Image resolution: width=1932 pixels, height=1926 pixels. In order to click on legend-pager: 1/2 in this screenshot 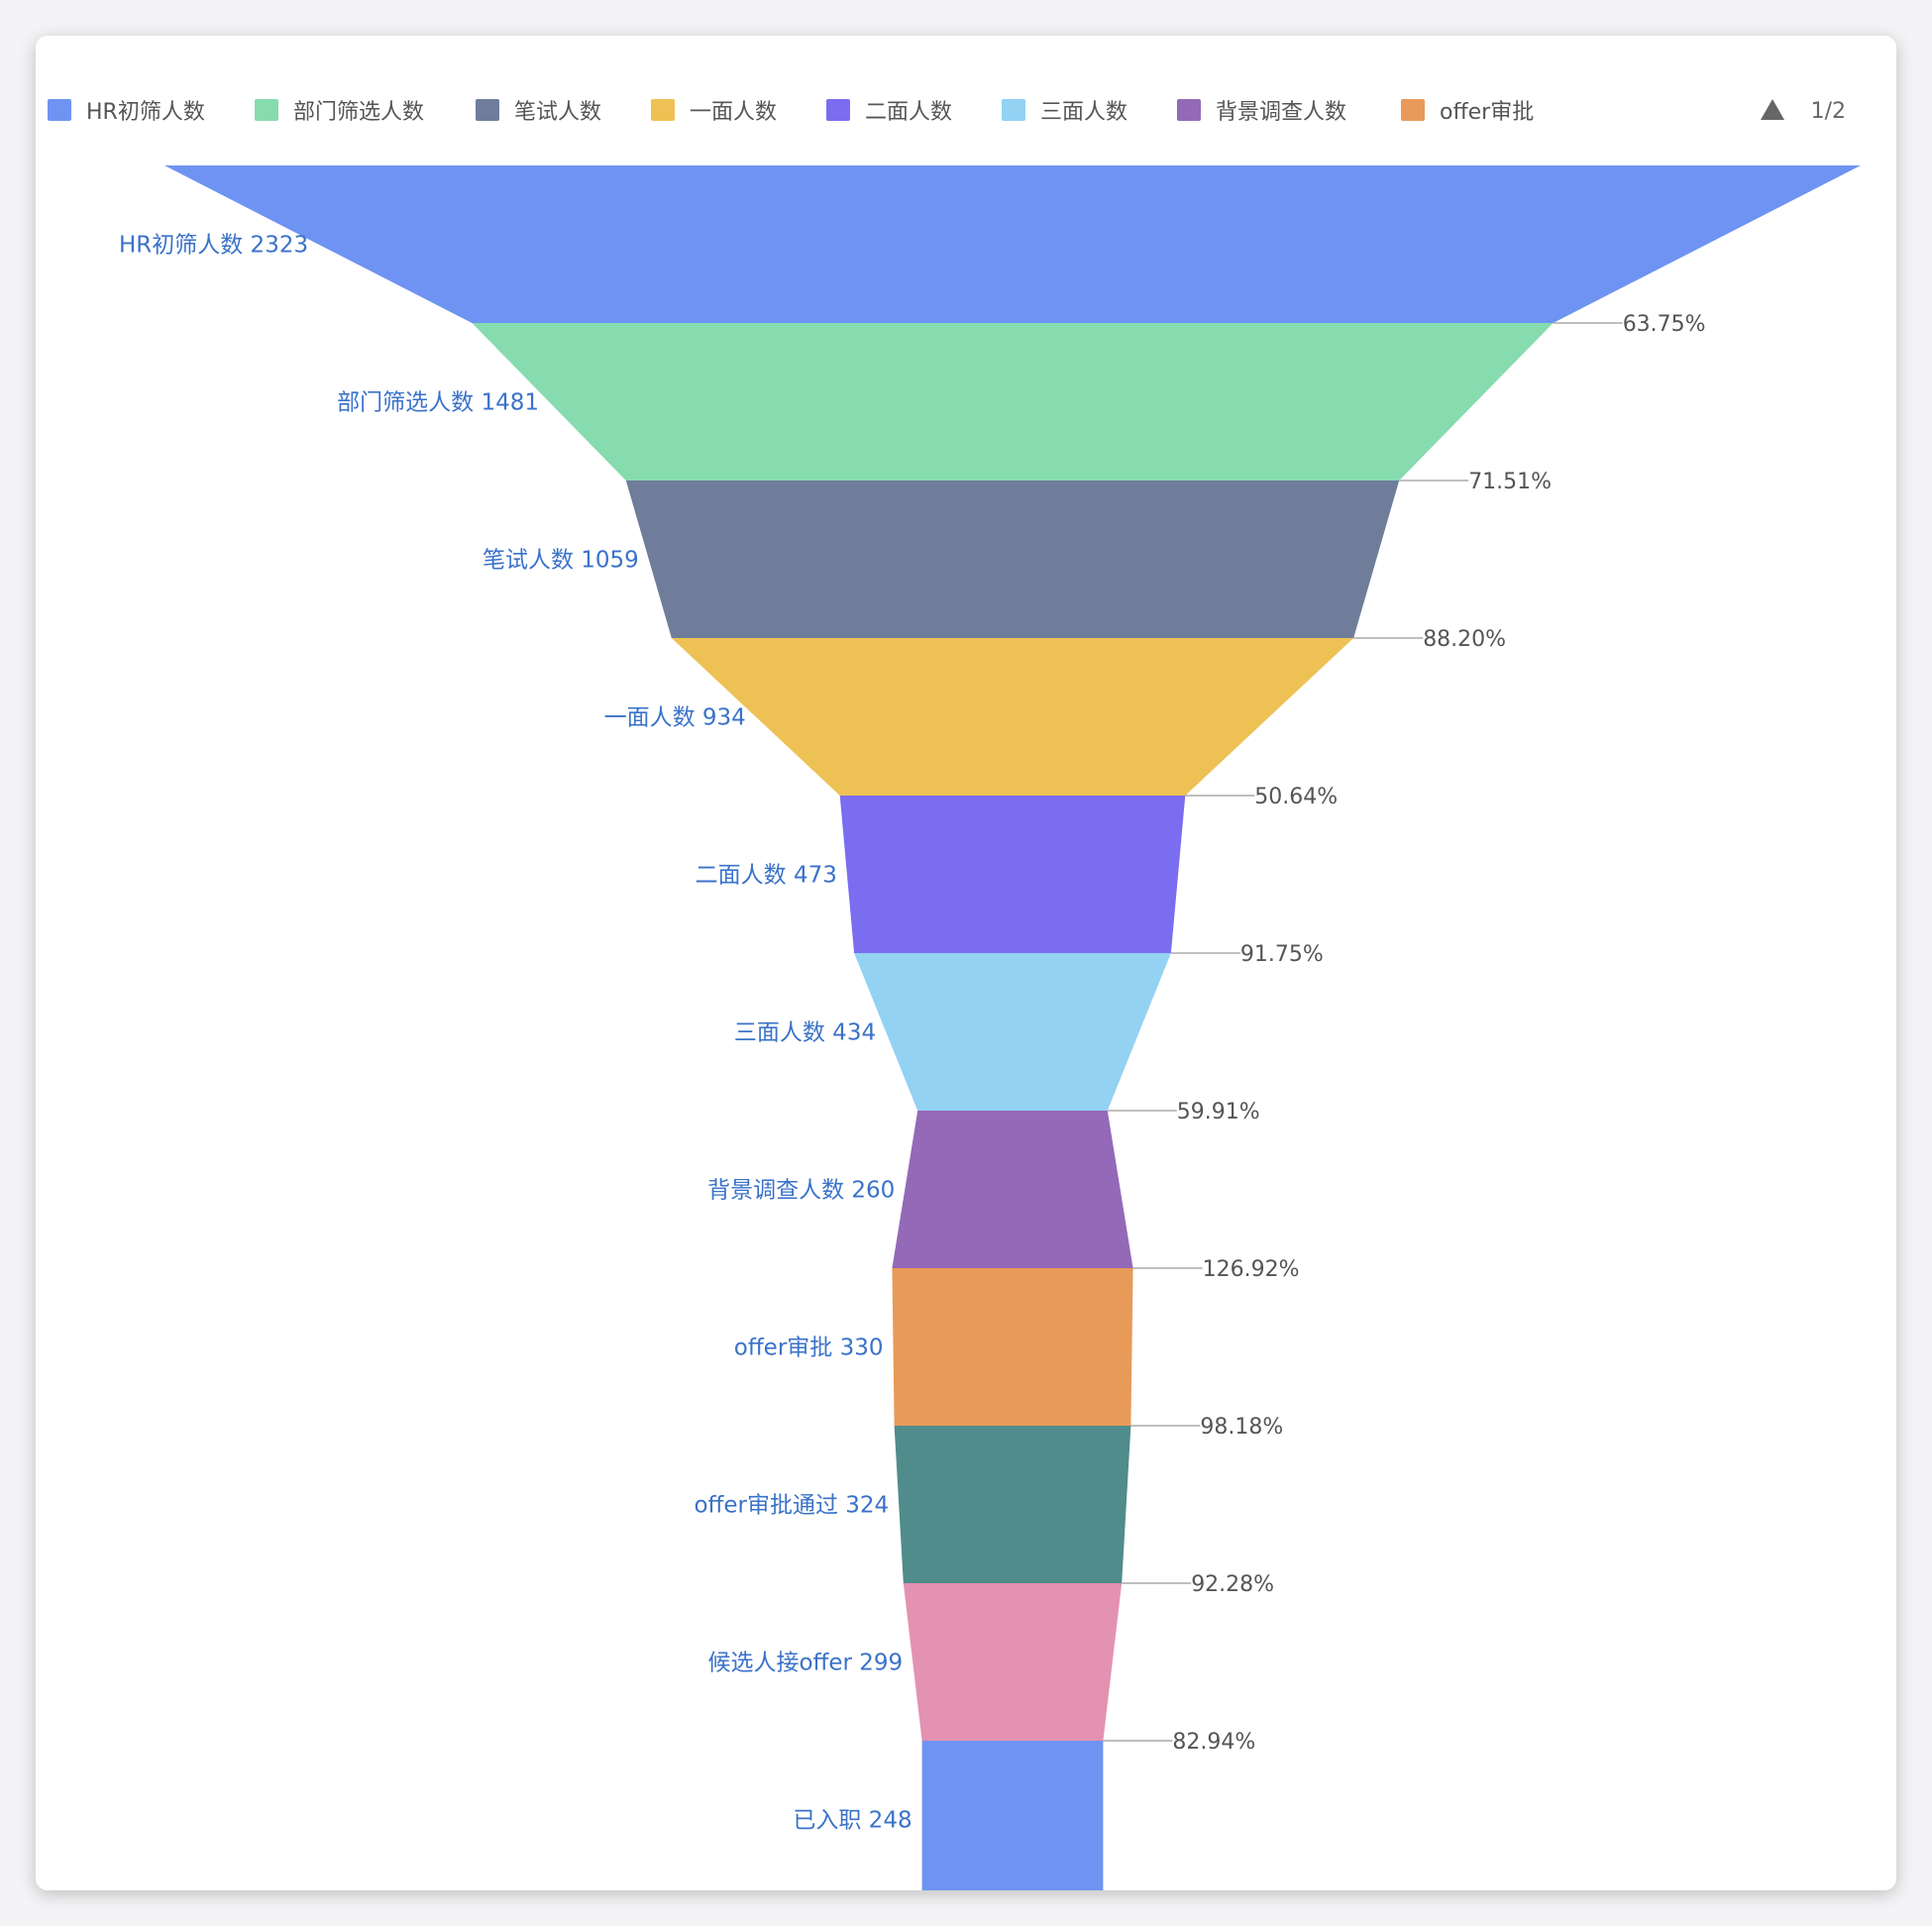, I will do `click(1804, 111)`.